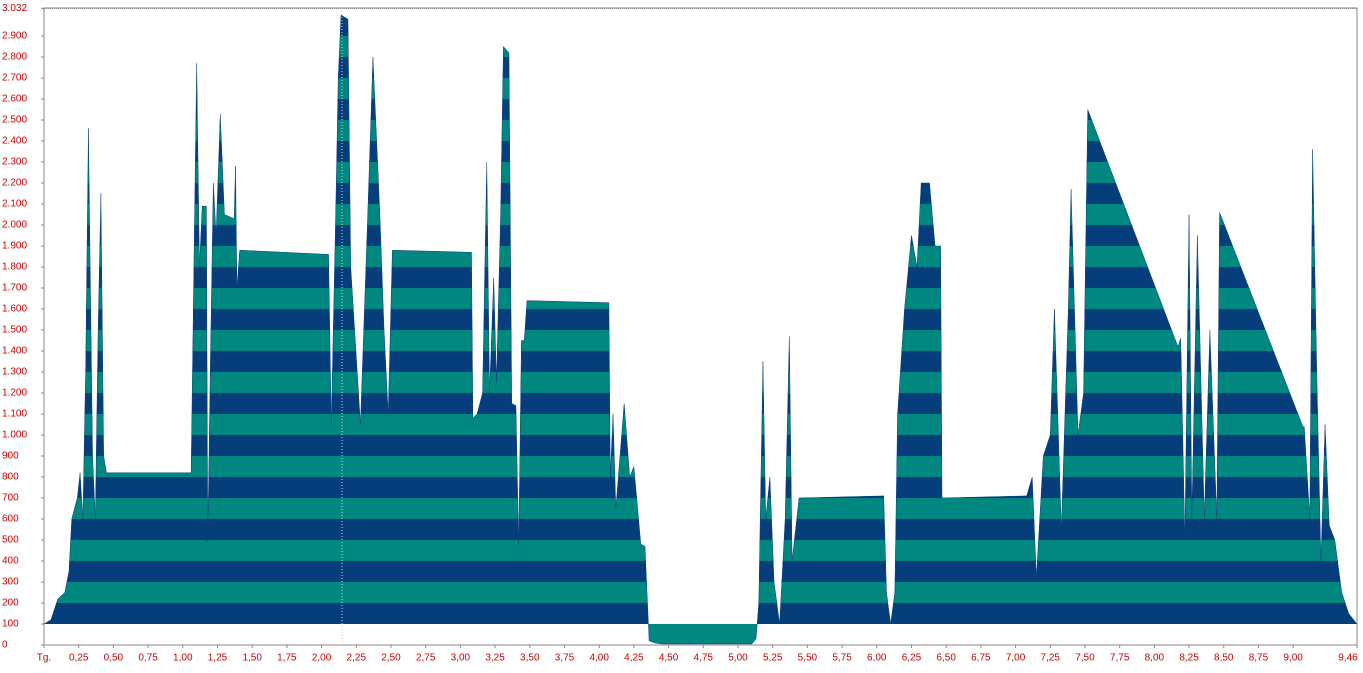  What do you see at coordinates (773, 658) in the screenshot?
I see `x-tick-label: 5,25` at bounding box center [773, 658].